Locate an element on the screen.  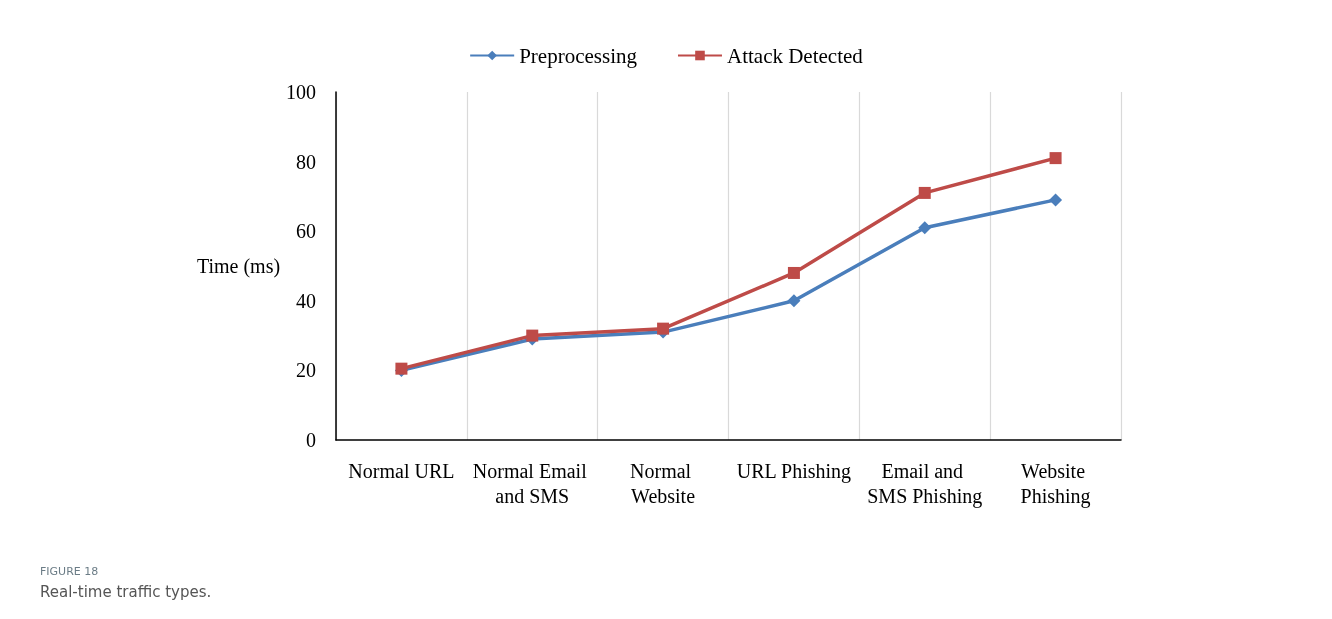
y-tick-label: 80 is located at coordinates (306, 161).